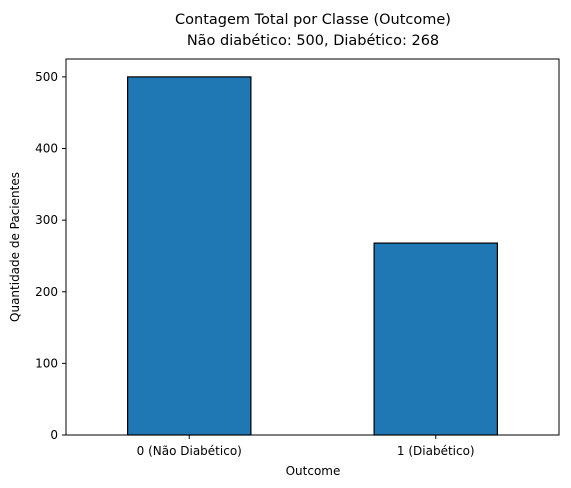 The image size is (571, 488). Describe the element at coordinates (306, 446) in the screenshot. I see `x-axis: 0 (Não Diabético) 1 (Diabético)` at that location.